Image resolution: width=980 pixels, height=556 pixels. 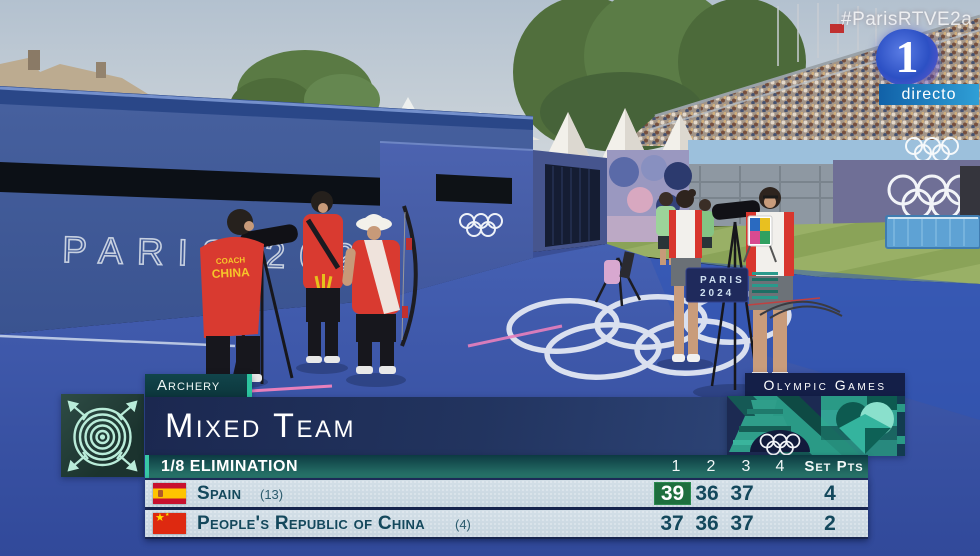 I want to click on look-olympic-rings, so click(x=780, y=444).